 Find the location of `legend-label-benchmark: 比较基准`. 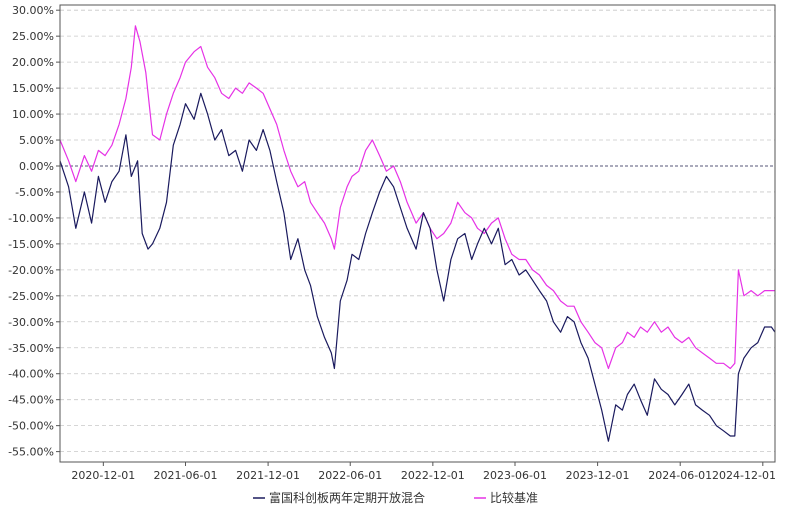

legend-label-benchmark: 比较基准 is located at coordinates (514, 497).